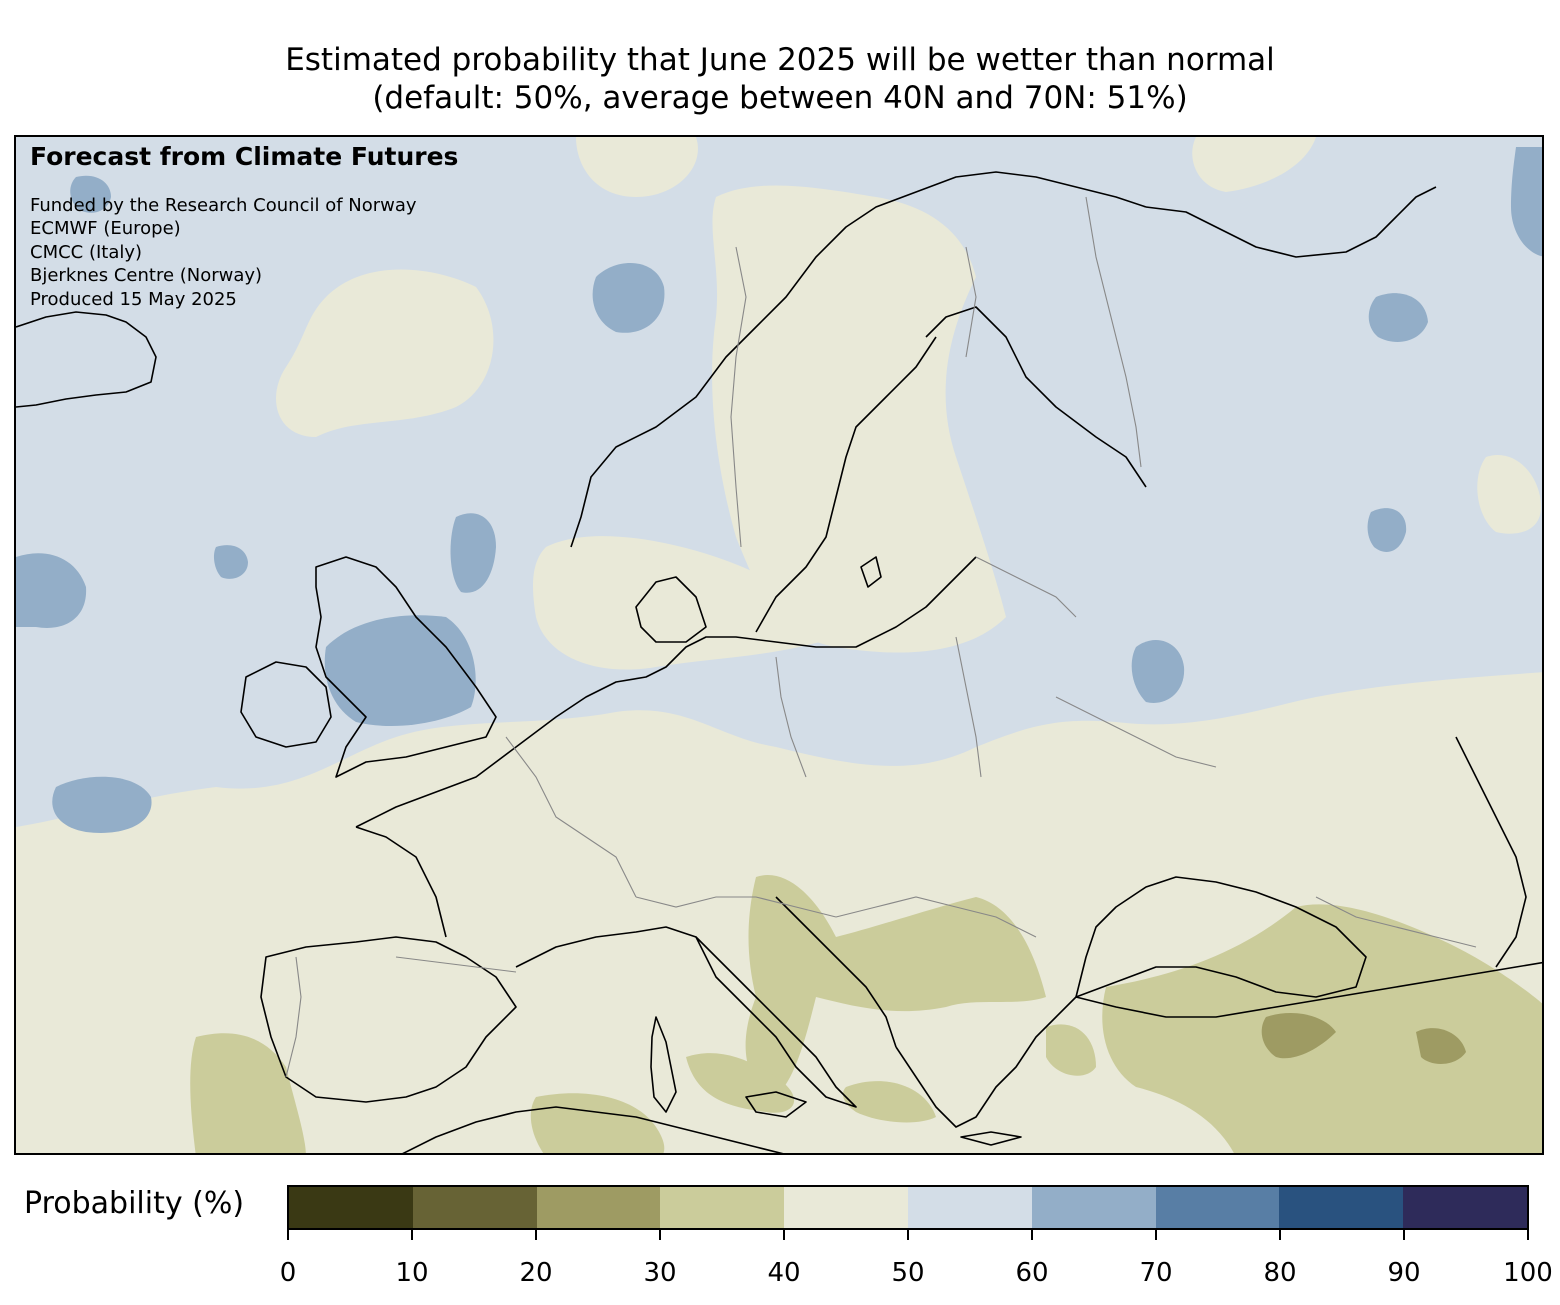 This screenshot has width=1560, height=1305. I want to click on colorbar-tick-label: 30, so click(660, 1273).